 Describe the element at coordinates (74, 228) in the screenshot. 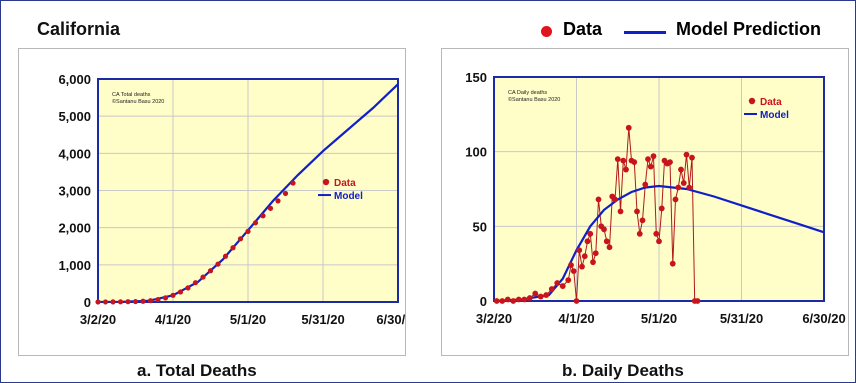

I see `y-tick-label: 2,000` at that location.